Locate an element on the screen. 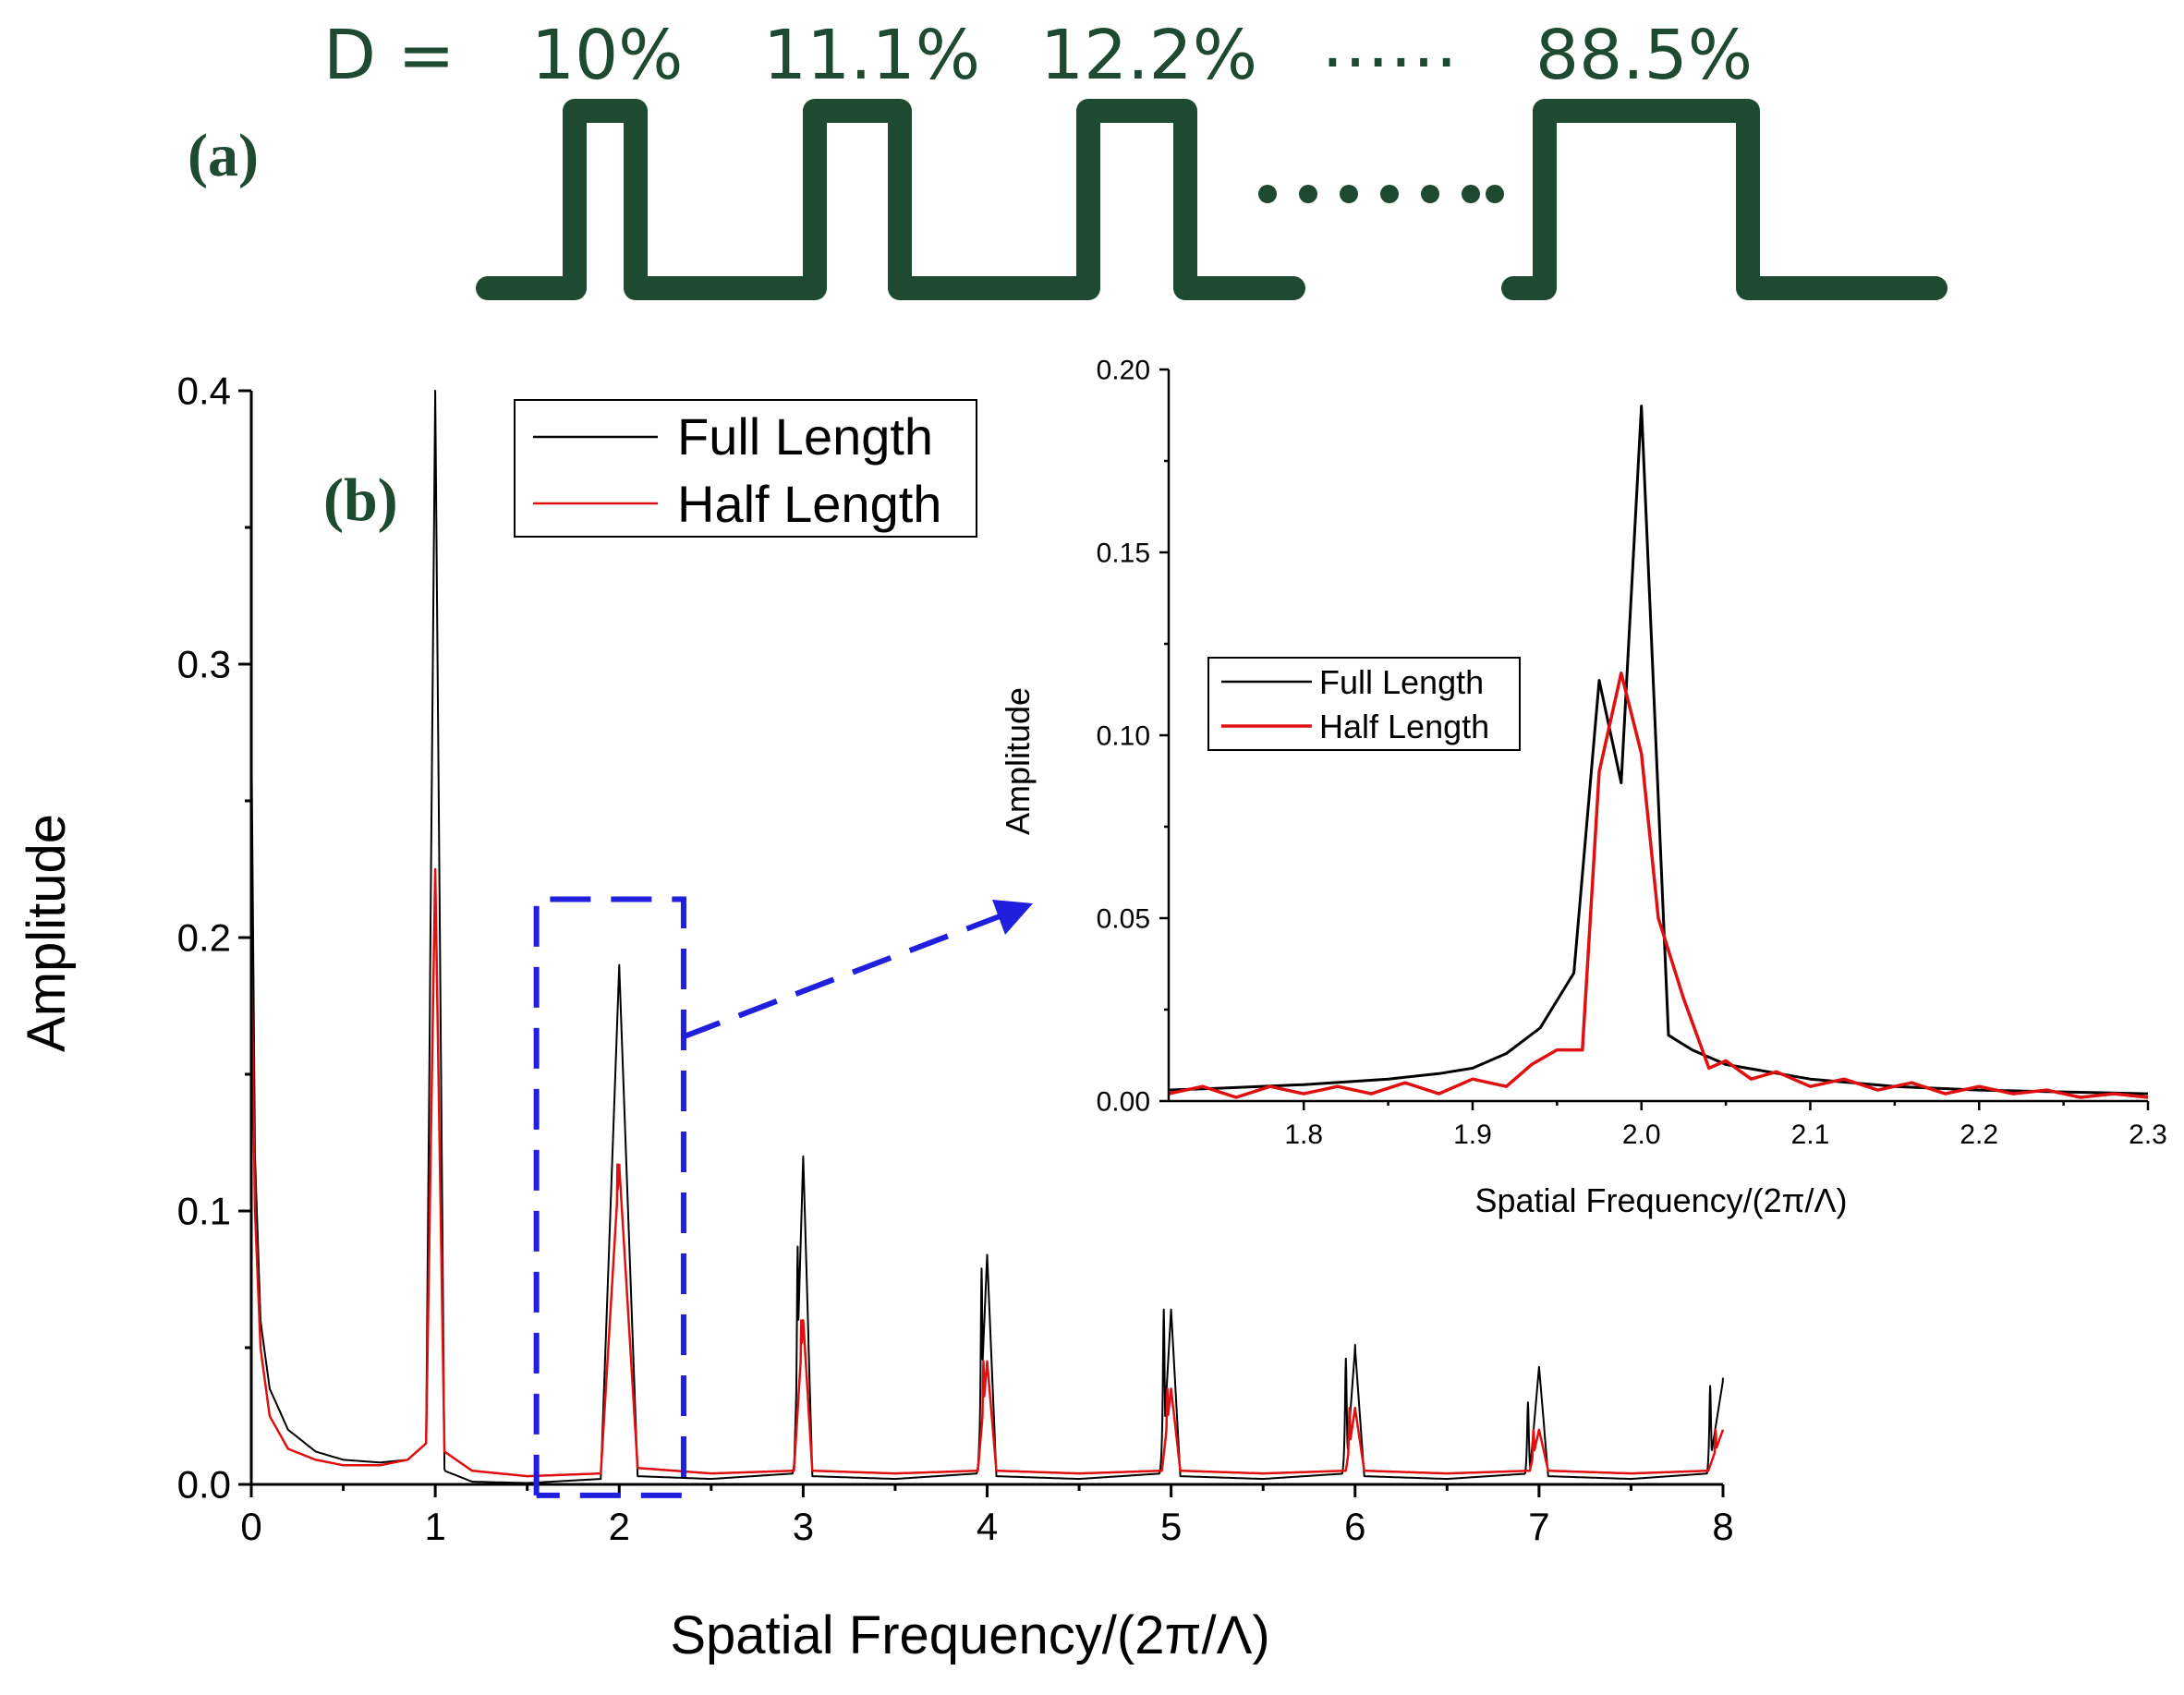 The image size is (2184, 1695). main-x-axis-title: Spatial Frequency/(2π/Λ) is located at coordinates (969, 1635).